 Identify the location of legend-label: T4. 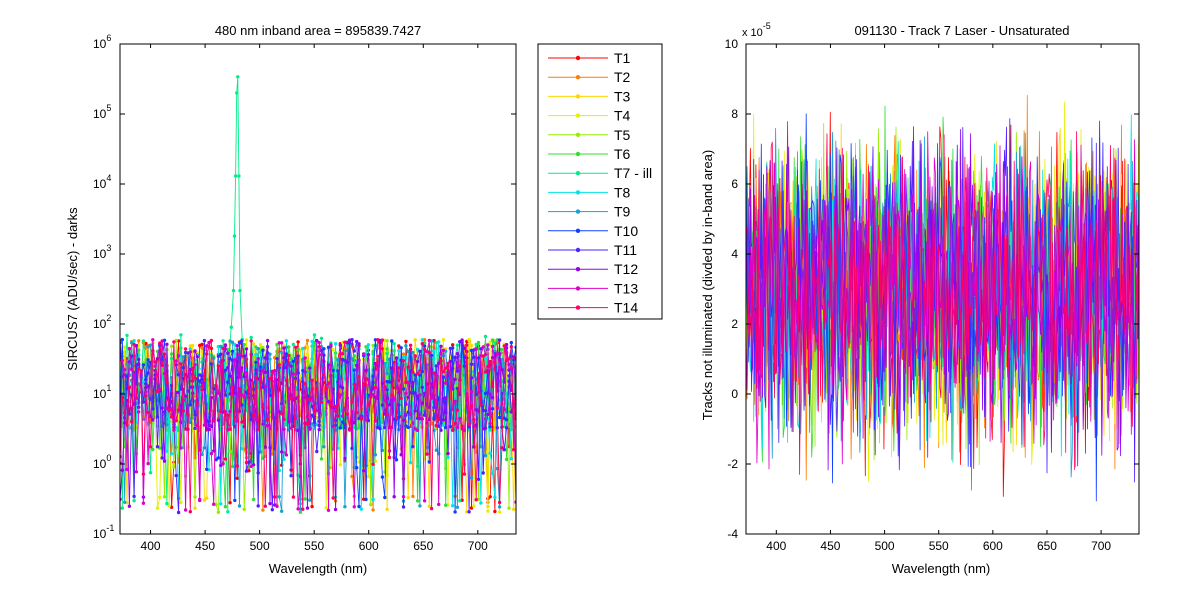
(622, 116).